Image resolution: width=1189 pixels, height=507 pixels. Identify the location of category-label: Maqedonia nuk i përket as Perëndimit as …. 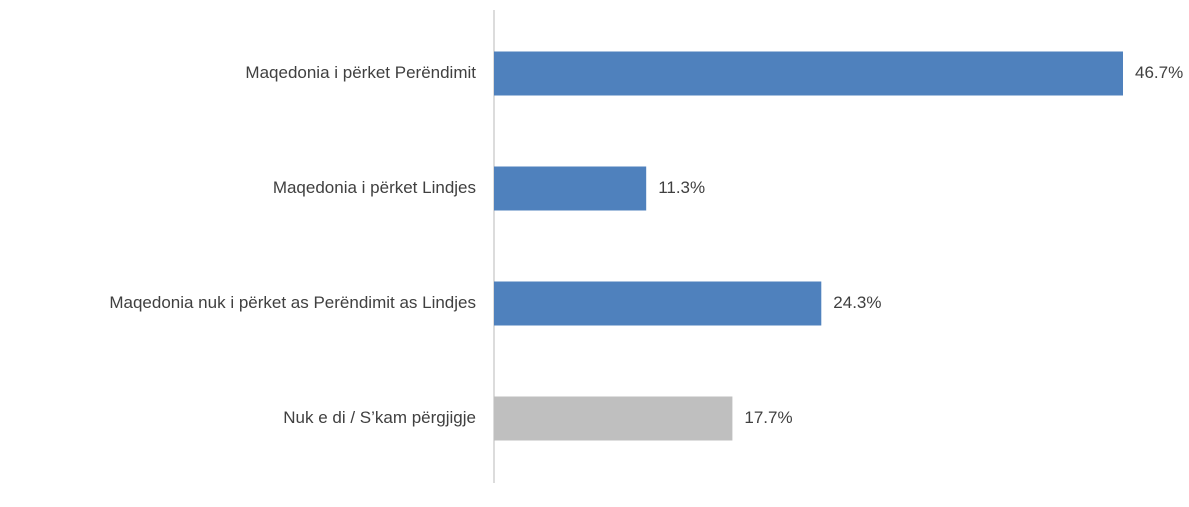
(292, 302).